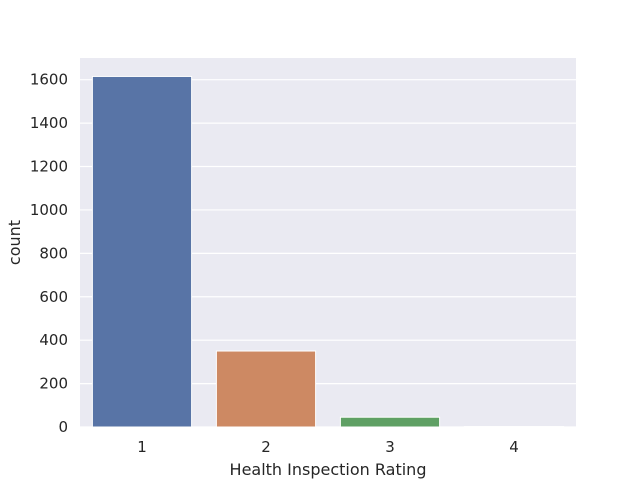 Image resolution: width=640 pixels, height=480 pixels. What do you see at coordinates (390, 447) in the screenshot?
I see `x-tick-label: 3` at bounding box center [390, 447].